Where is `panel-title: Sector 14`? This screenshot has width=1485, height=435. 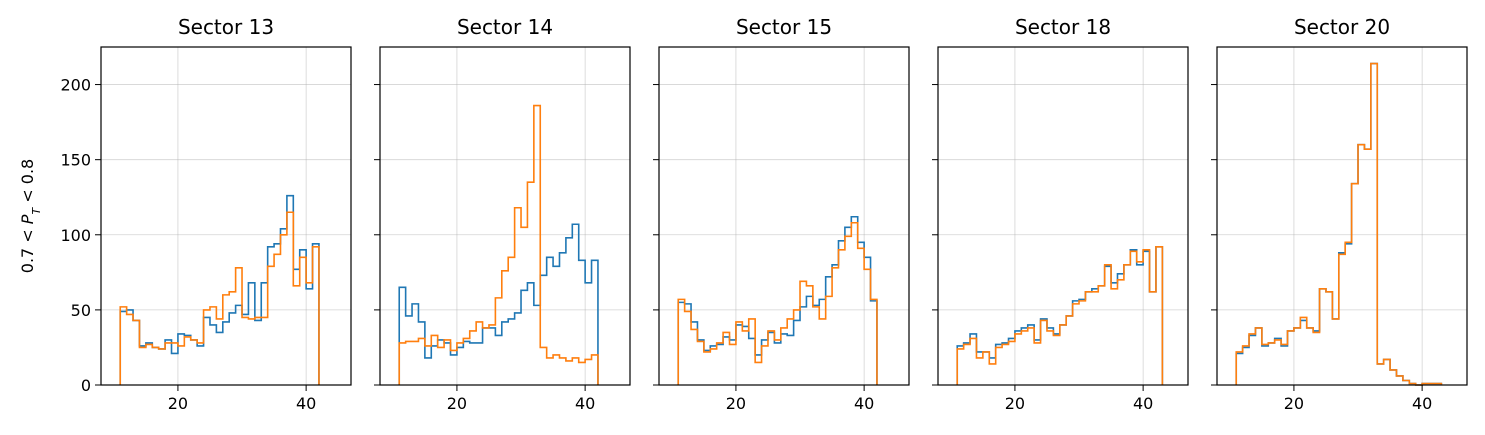 panel-title: Sector 14 is located at coordinates (505, 27).